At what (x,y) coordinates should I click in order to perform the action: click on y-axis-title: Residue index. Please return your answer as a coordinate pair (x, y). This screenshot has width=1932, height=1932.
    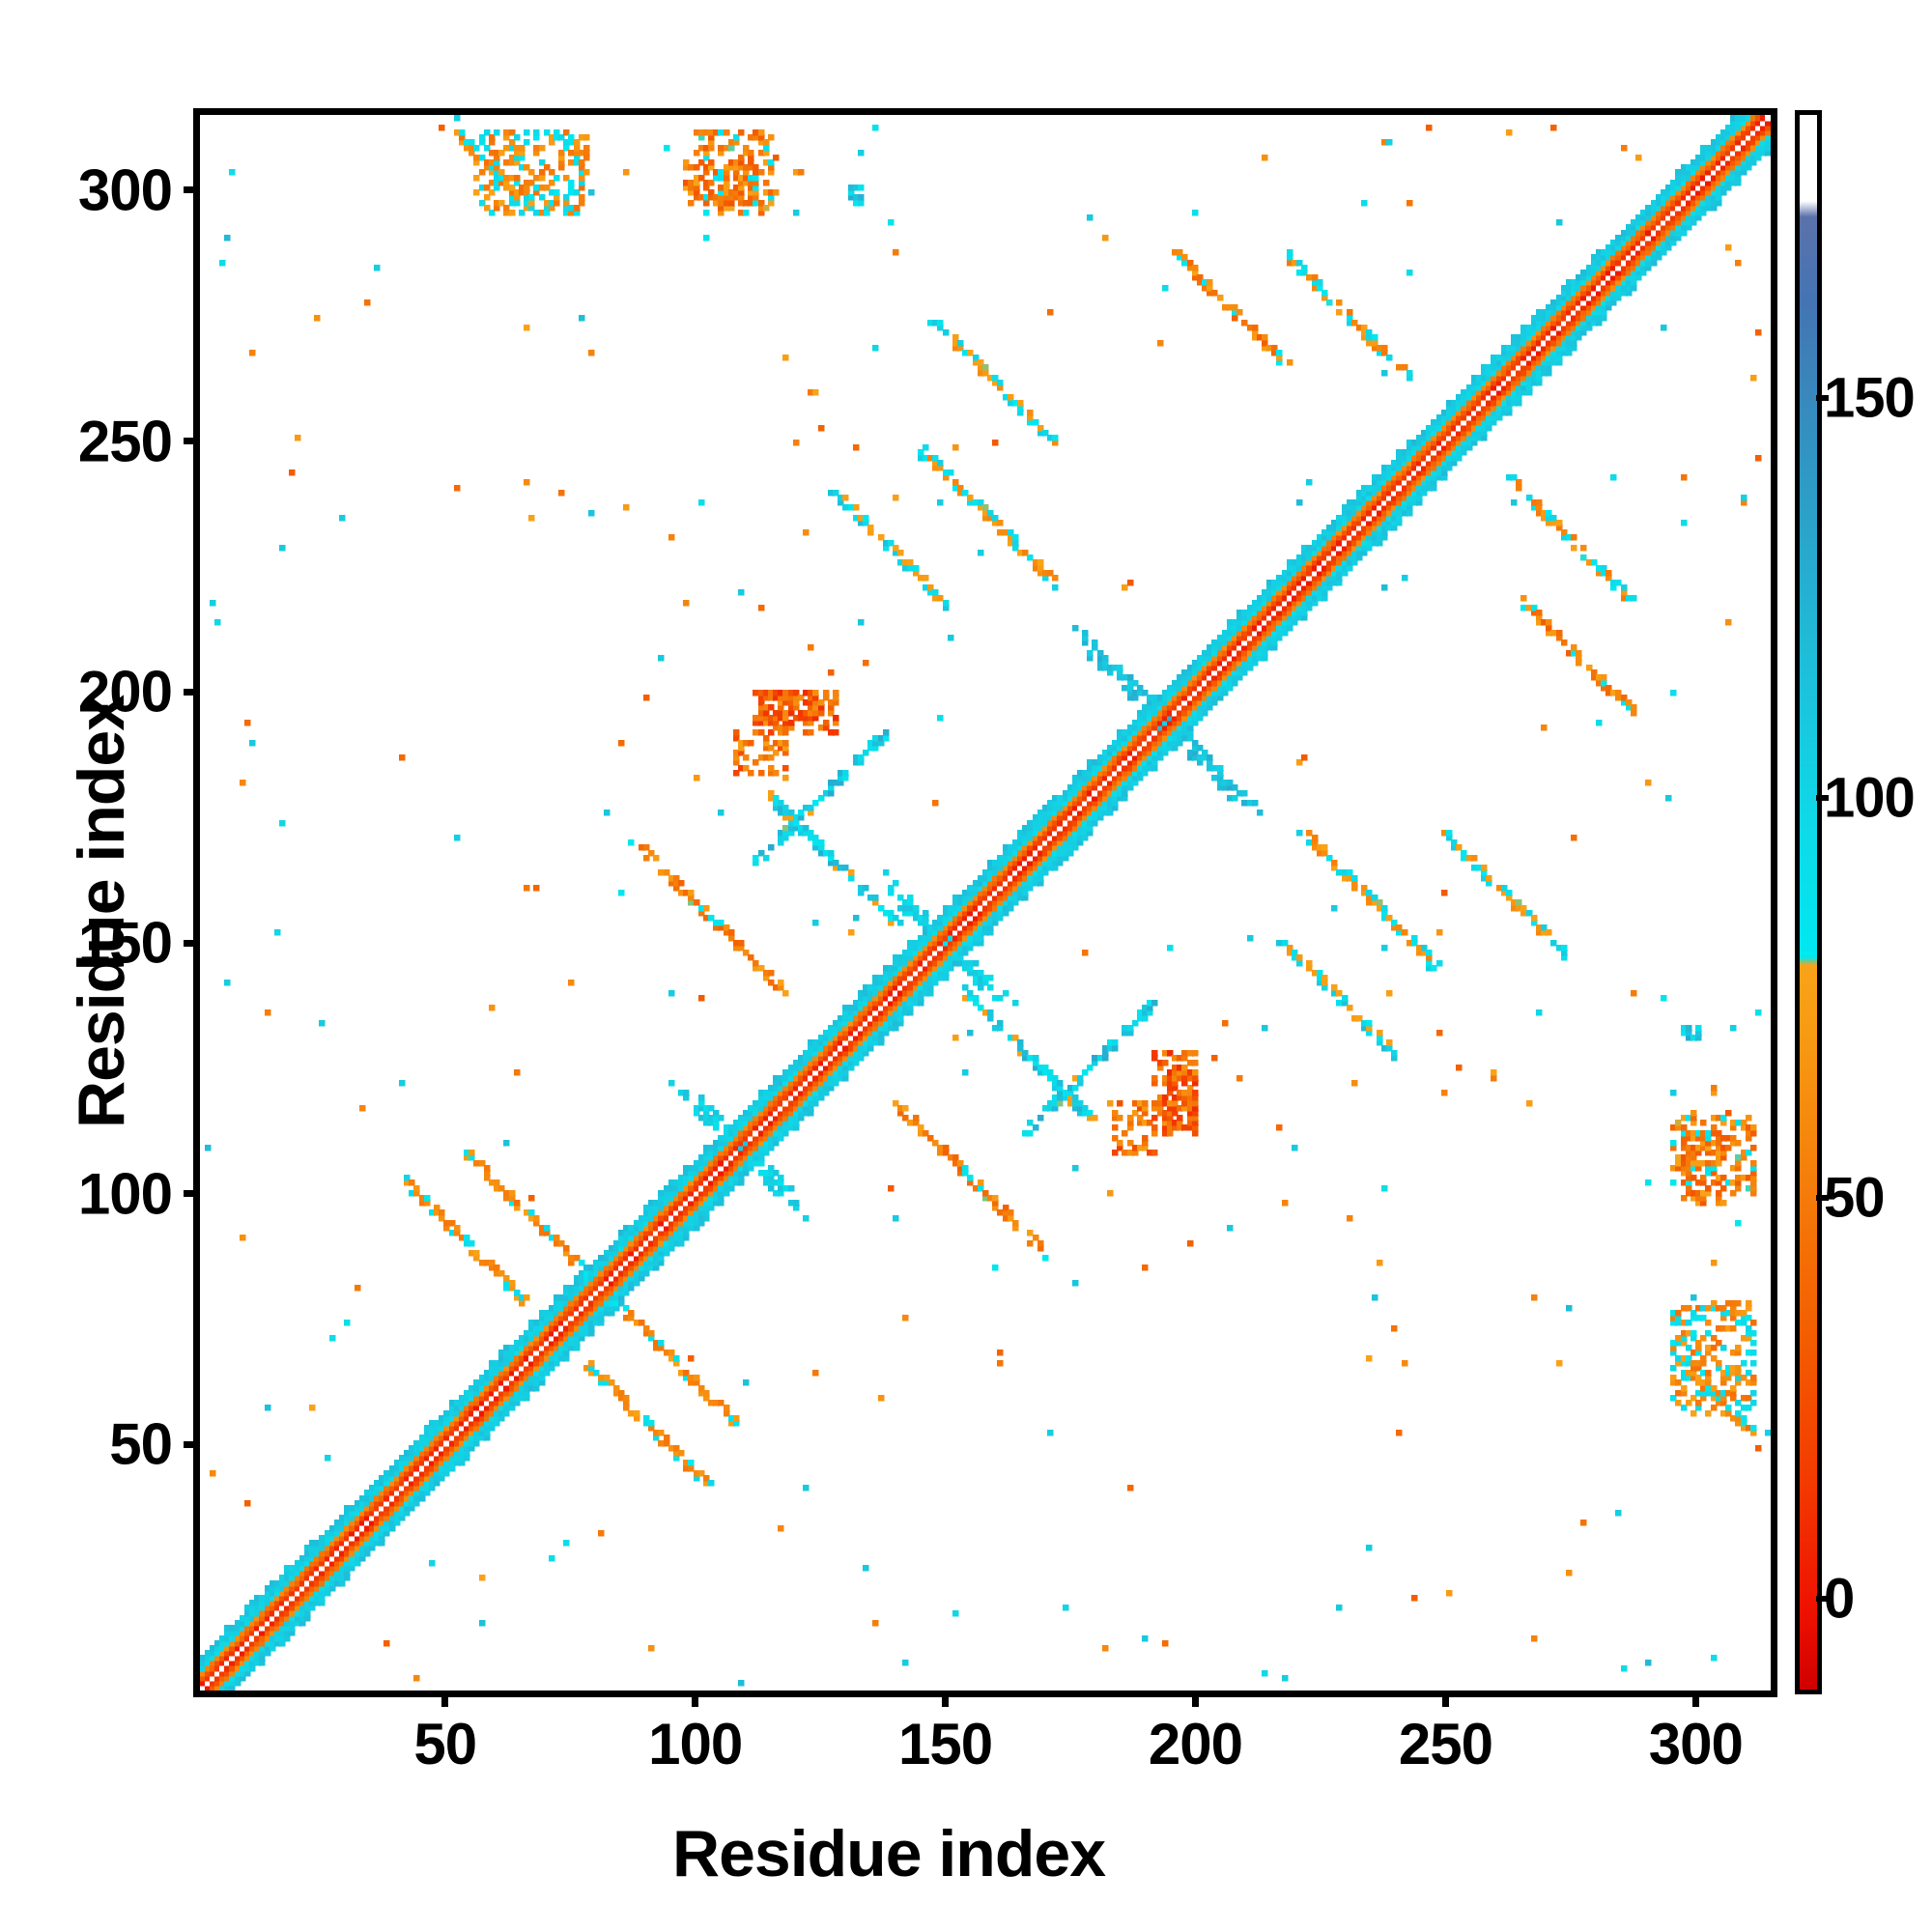
    Looking at the image, I should click on (101, 912).